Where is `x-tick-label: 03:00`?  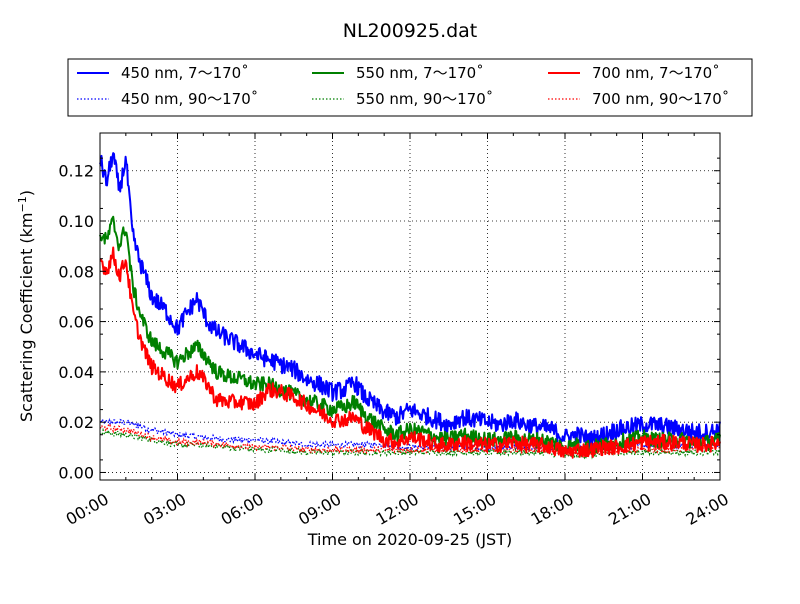
x-tick-label: 03:00 is located at coordinates (164, 509).